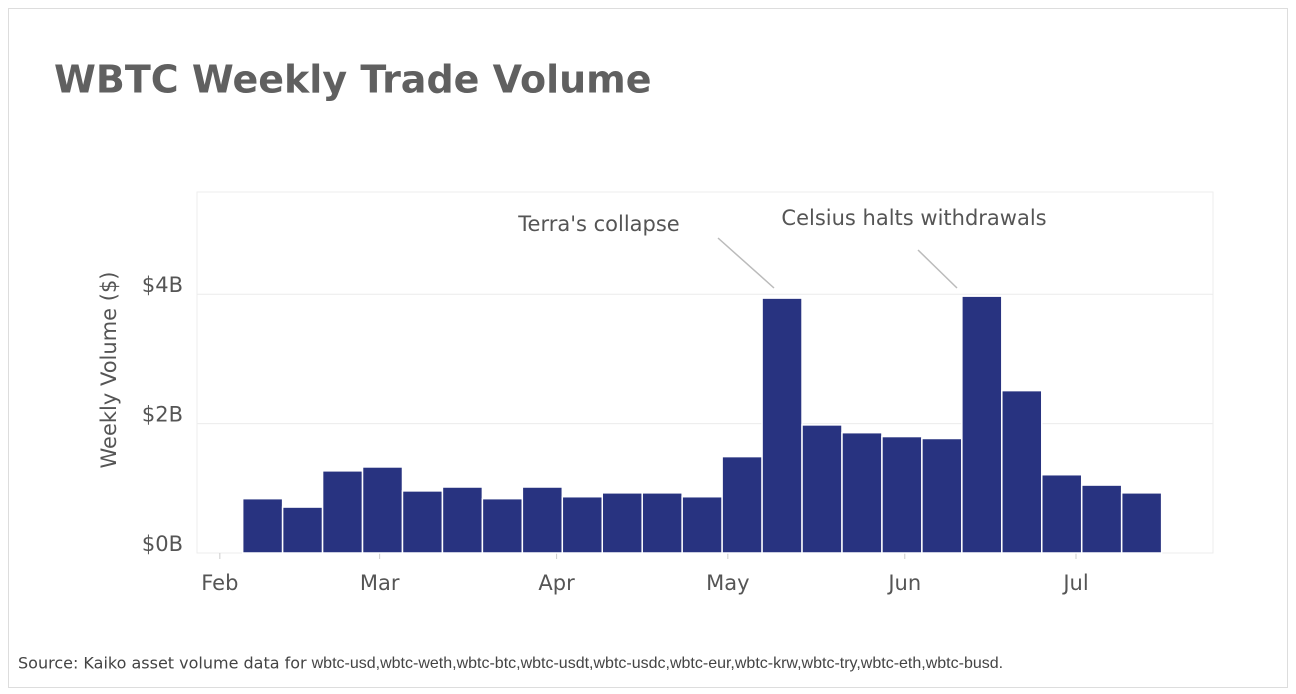  I want to click on x-tick-label: Mar, so click(380, 583).